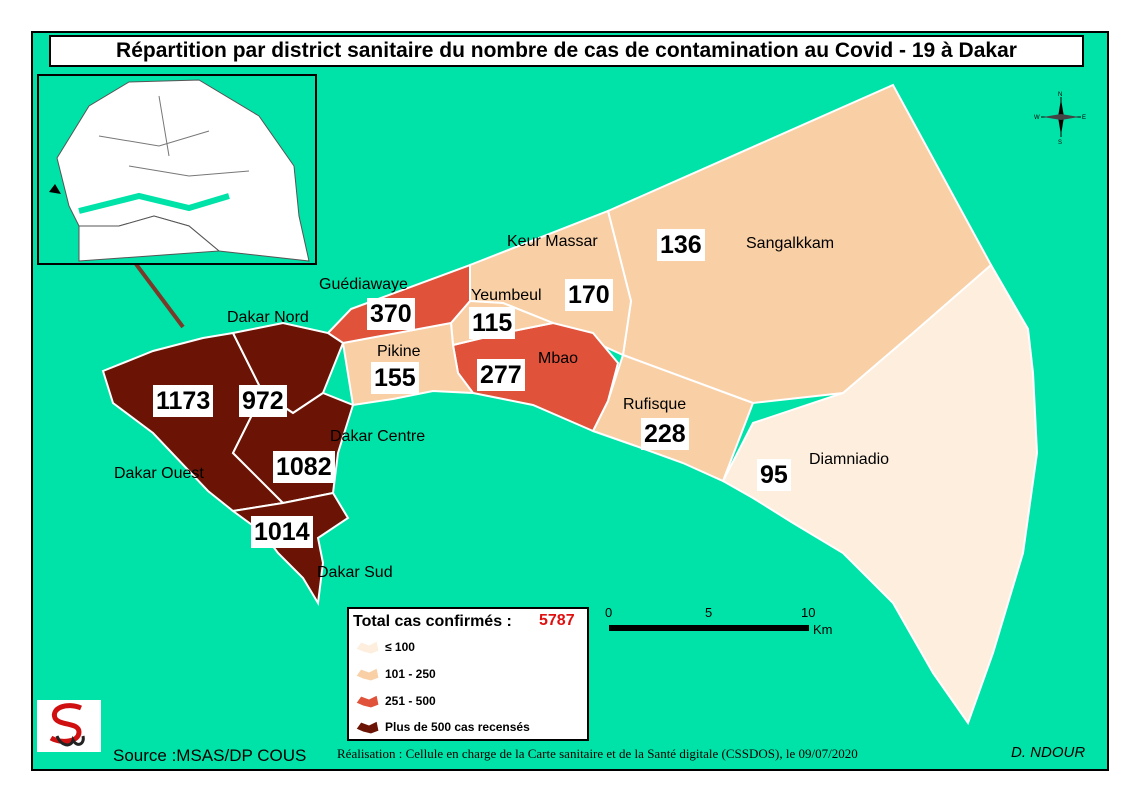 This screenshot has width=1122, height=794. Describe the element at coordinates (268, 317) in the screenshot. I see `district-label-dakarnord: Dakar Nord` at that location.